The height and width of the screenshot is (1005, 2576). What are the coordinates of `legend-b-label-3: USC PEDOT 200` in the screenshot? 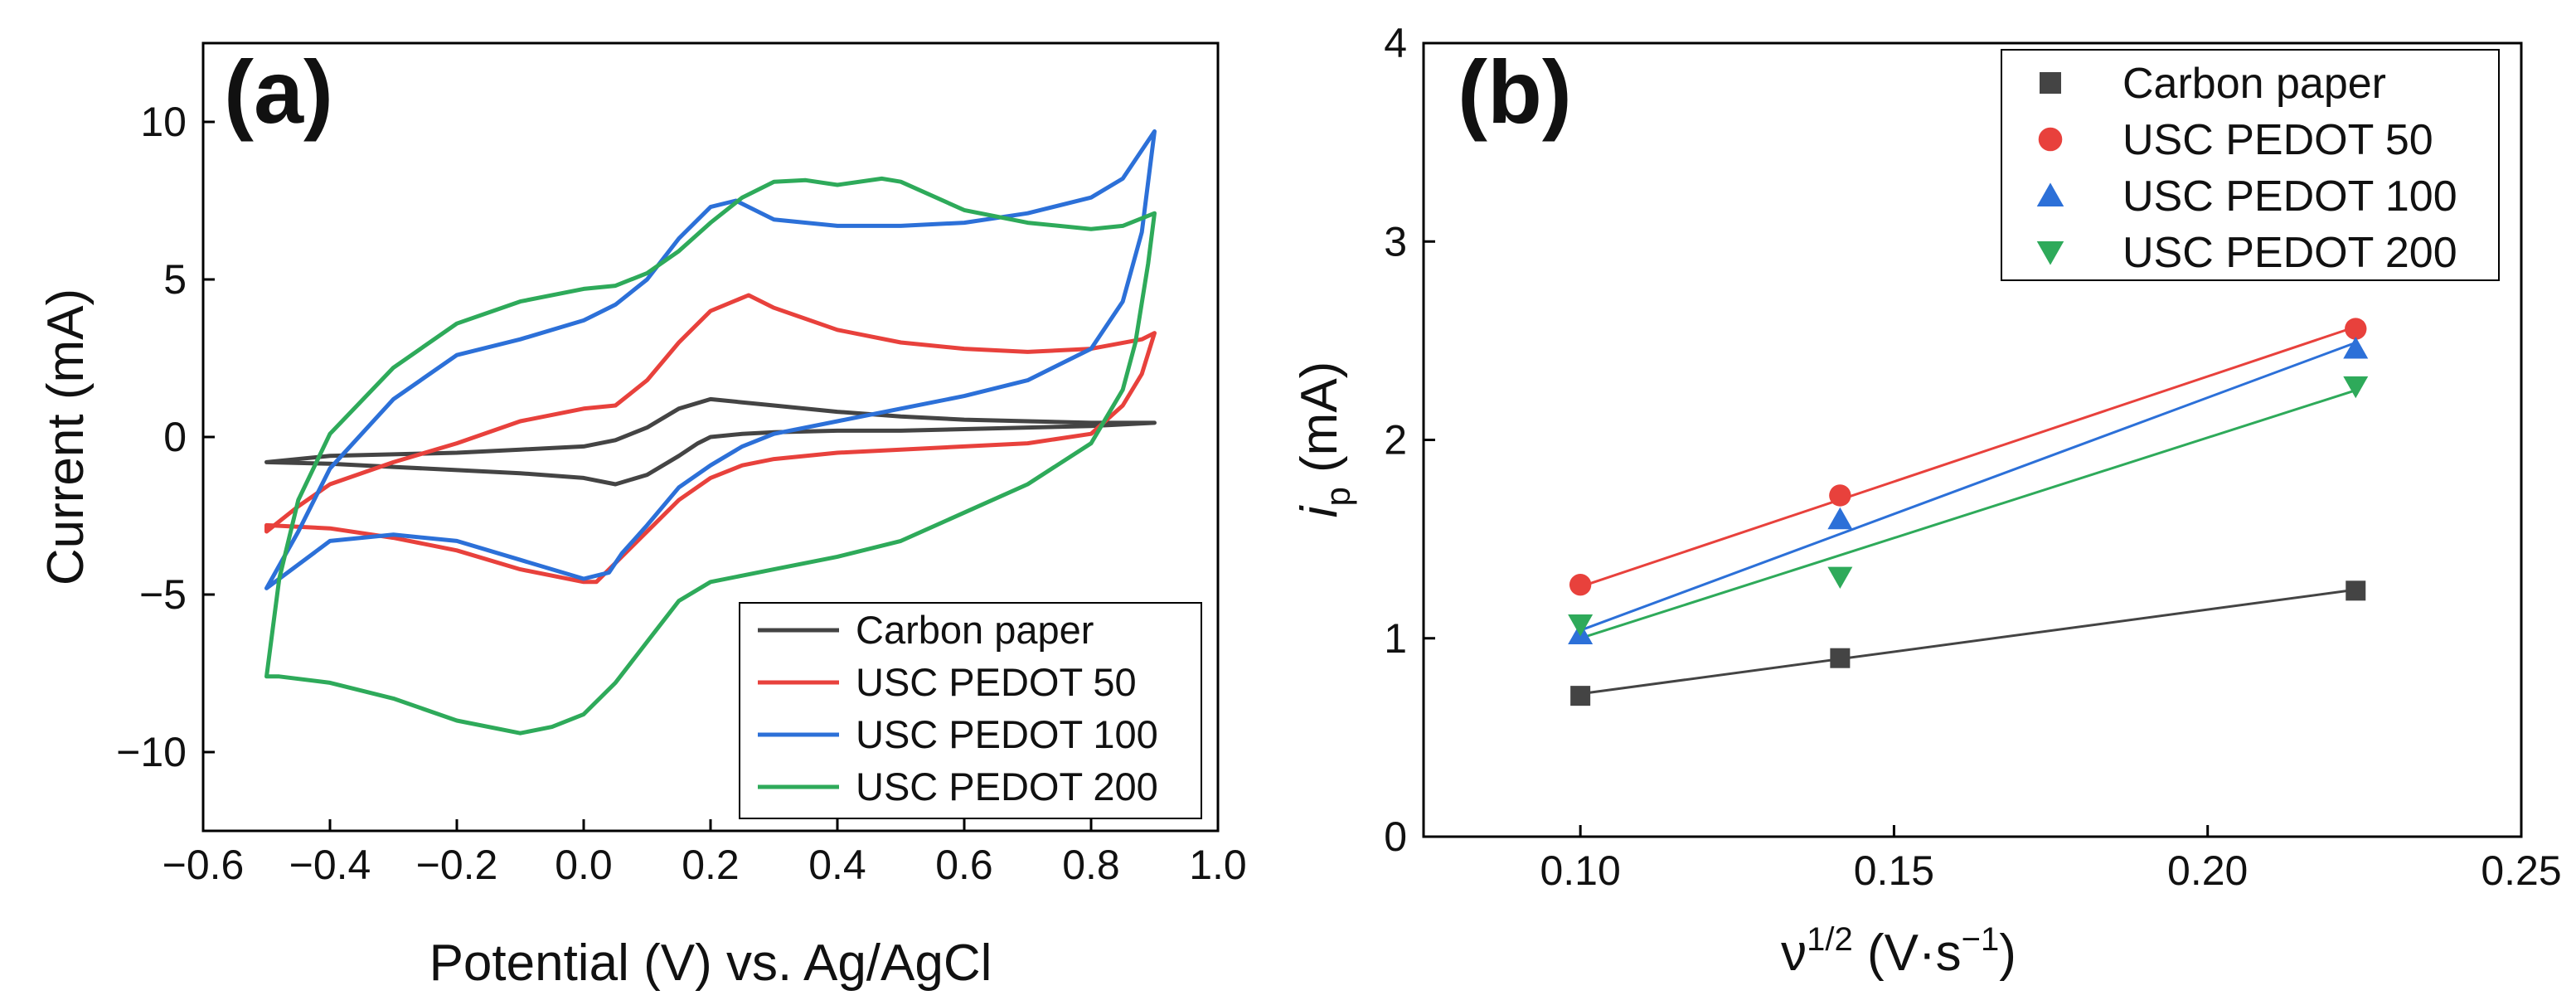 It's located at (2289, 253).